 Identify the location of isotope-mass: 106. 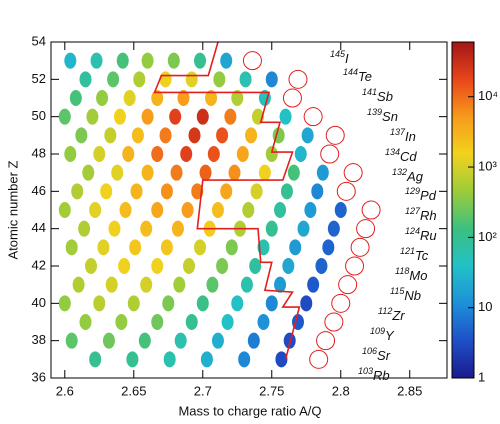
(369, 351).